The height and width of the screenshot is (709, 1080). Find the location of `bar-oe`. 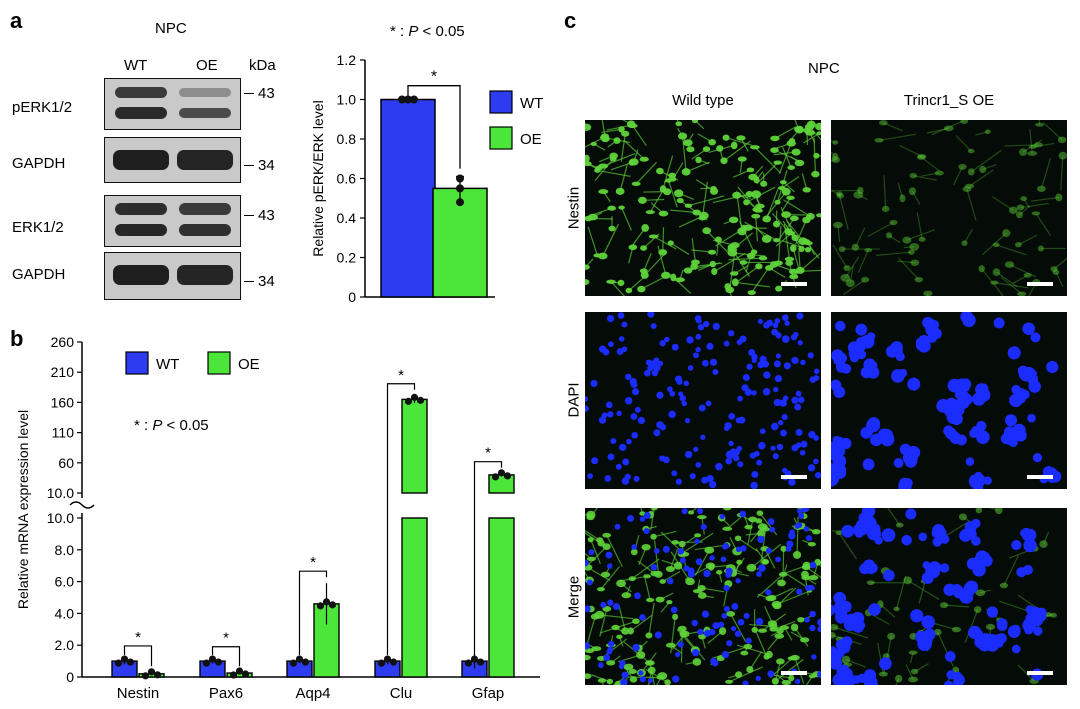

bar-oe is located at coordinates (501, 597).